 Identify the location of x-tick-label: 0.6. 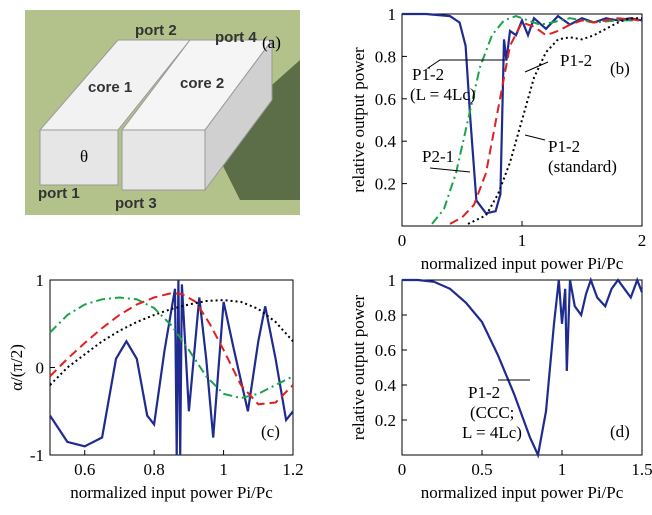
(84, 469).